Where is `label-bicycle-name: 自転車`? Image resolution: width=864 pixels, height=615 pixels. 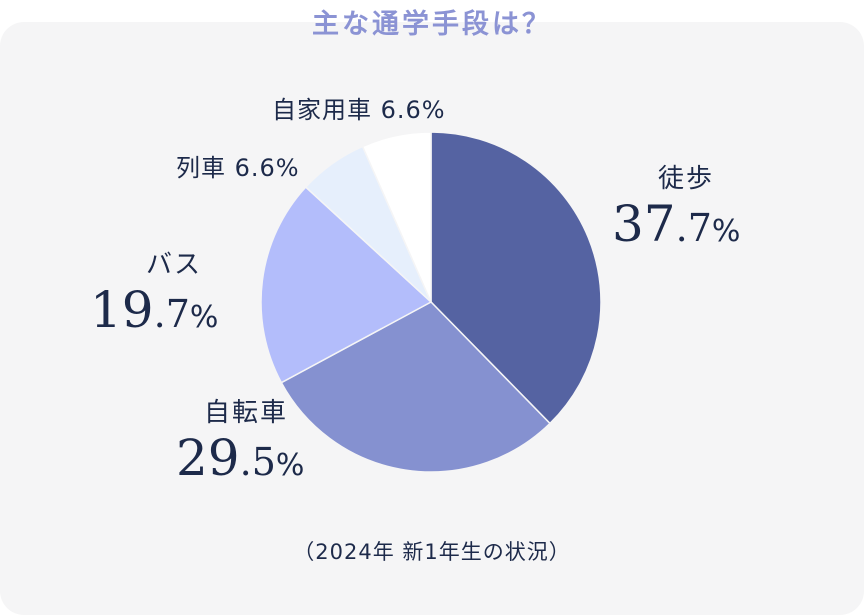 label-bicycle-name: 自転車 is located at coordinates (246, 413).